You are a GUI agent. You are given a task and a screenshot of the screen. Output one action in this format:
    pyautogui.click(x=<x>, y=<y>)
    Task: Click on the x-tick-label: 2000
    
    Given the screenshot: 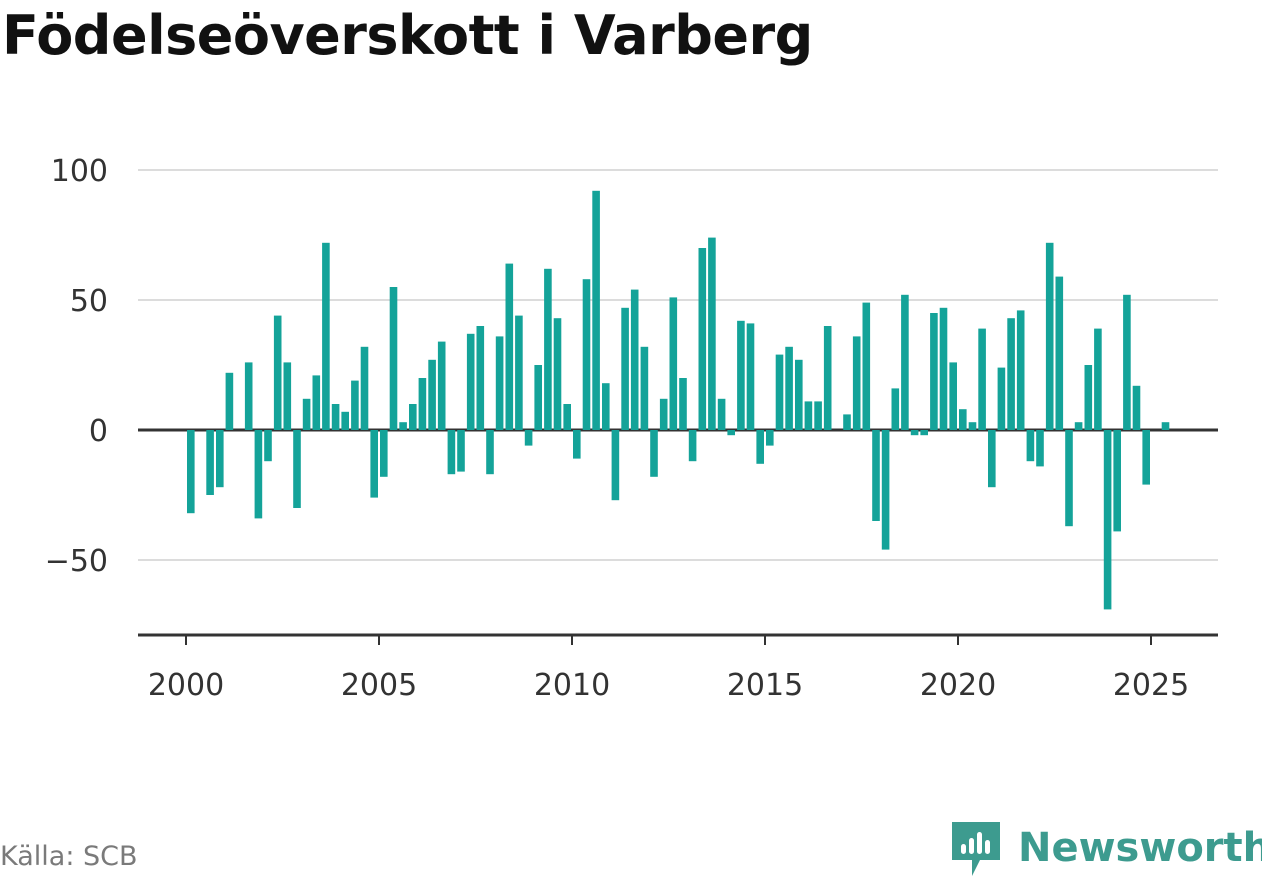 What is the action you would take?
    pyautogui.click(x=186, y=685)
    